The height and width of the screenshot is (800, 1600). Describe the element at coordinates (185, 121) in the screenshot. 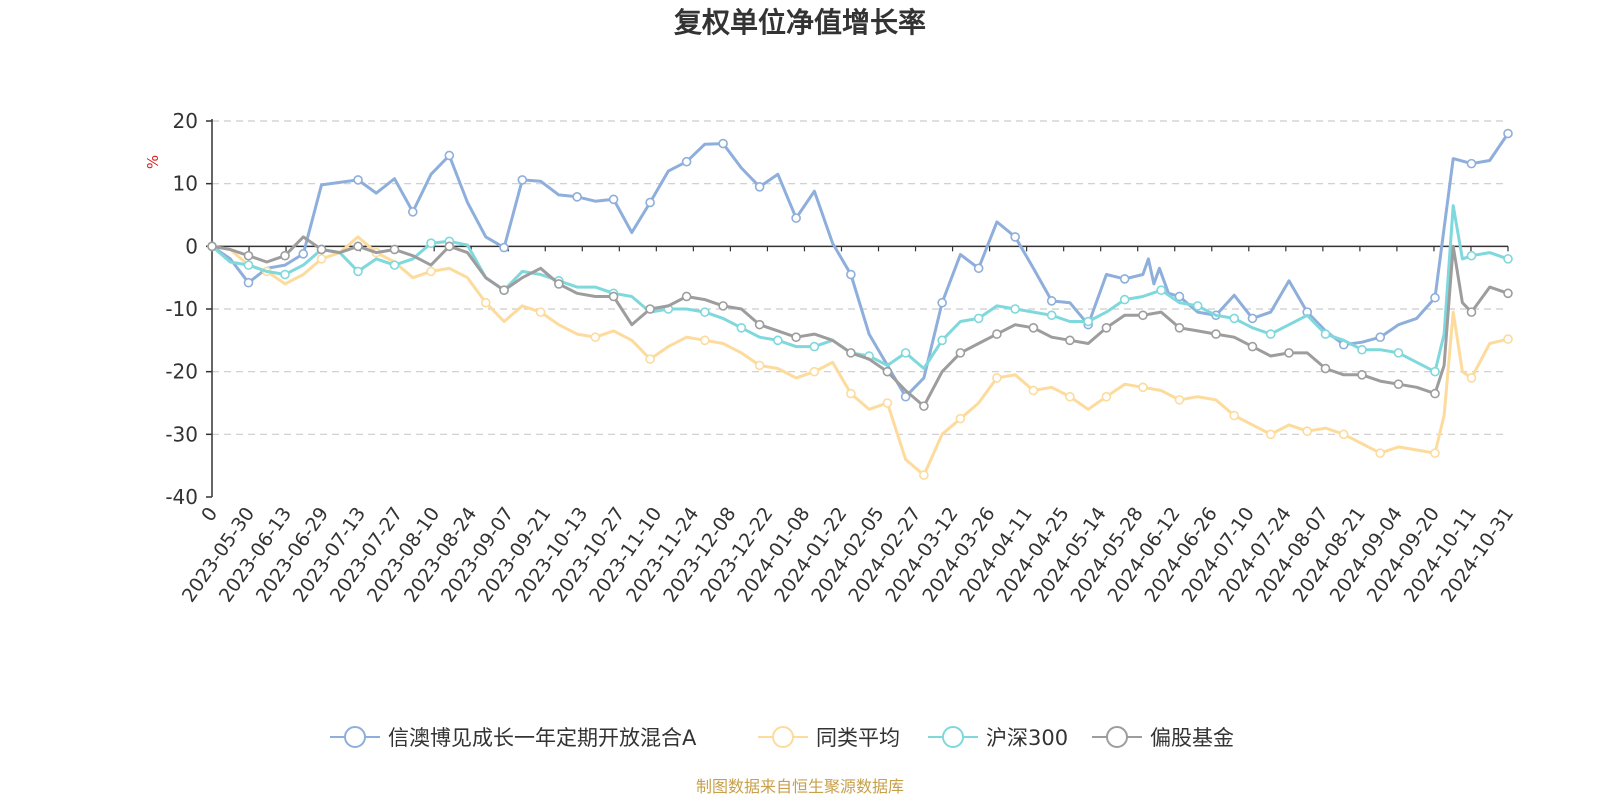

I see `y-tick-label: 20` at that location.